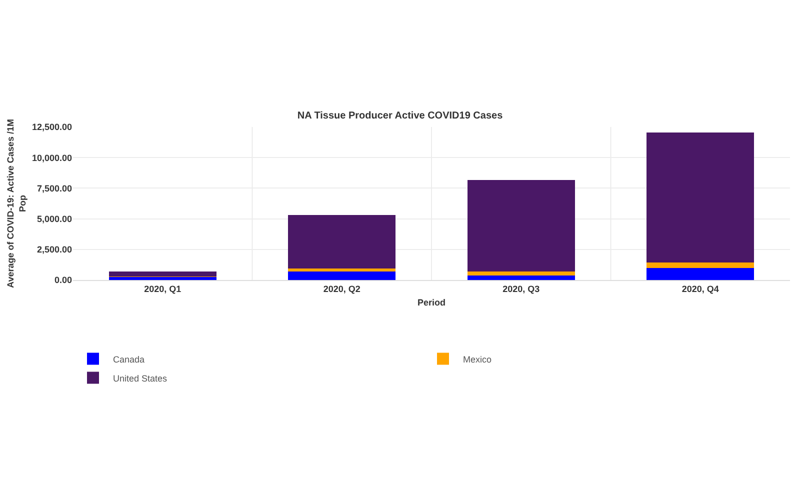 The width and height of the screenshot is (800, 484). I want to click on y-tick-label: 2,500.00, so click(54, 249).